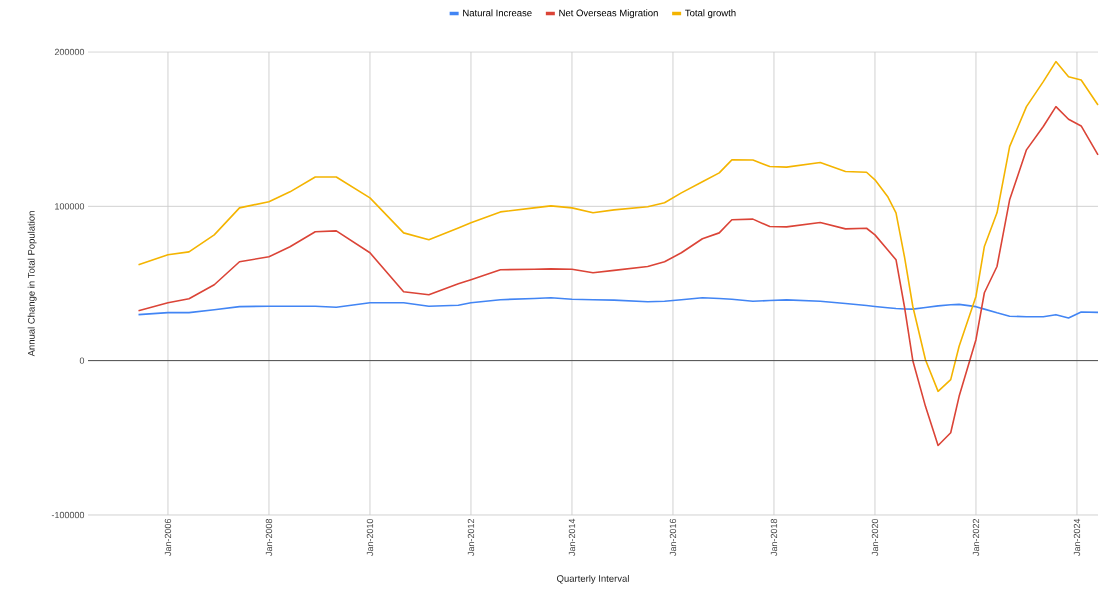  What do you see at coordinates (471, 537) in the screenshot?
I see `x-tick-label: Jan-2012` at bounding box center [471, 537].